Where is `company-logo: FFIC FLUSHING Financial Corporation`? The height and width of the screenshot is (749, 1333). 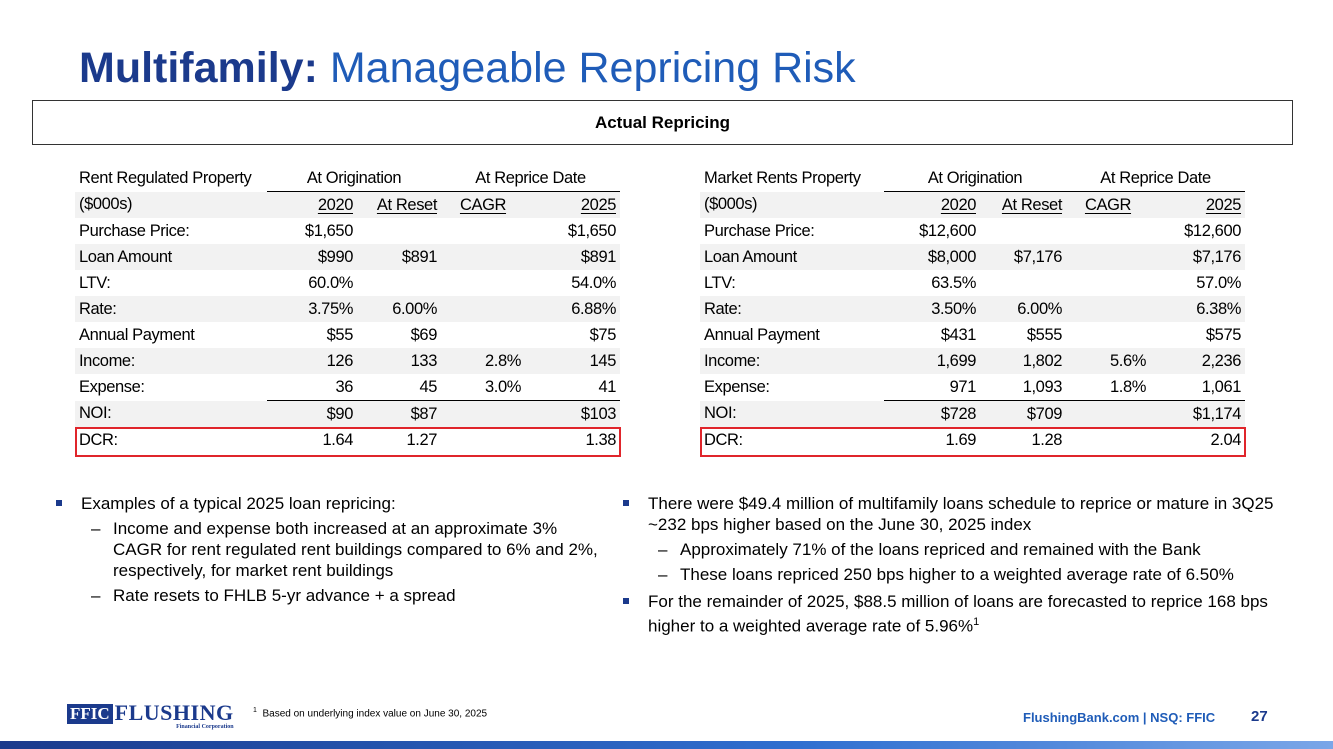
company-logo: FFIC FLUSHING Financial Corporation is located at coordinates (150, 716).